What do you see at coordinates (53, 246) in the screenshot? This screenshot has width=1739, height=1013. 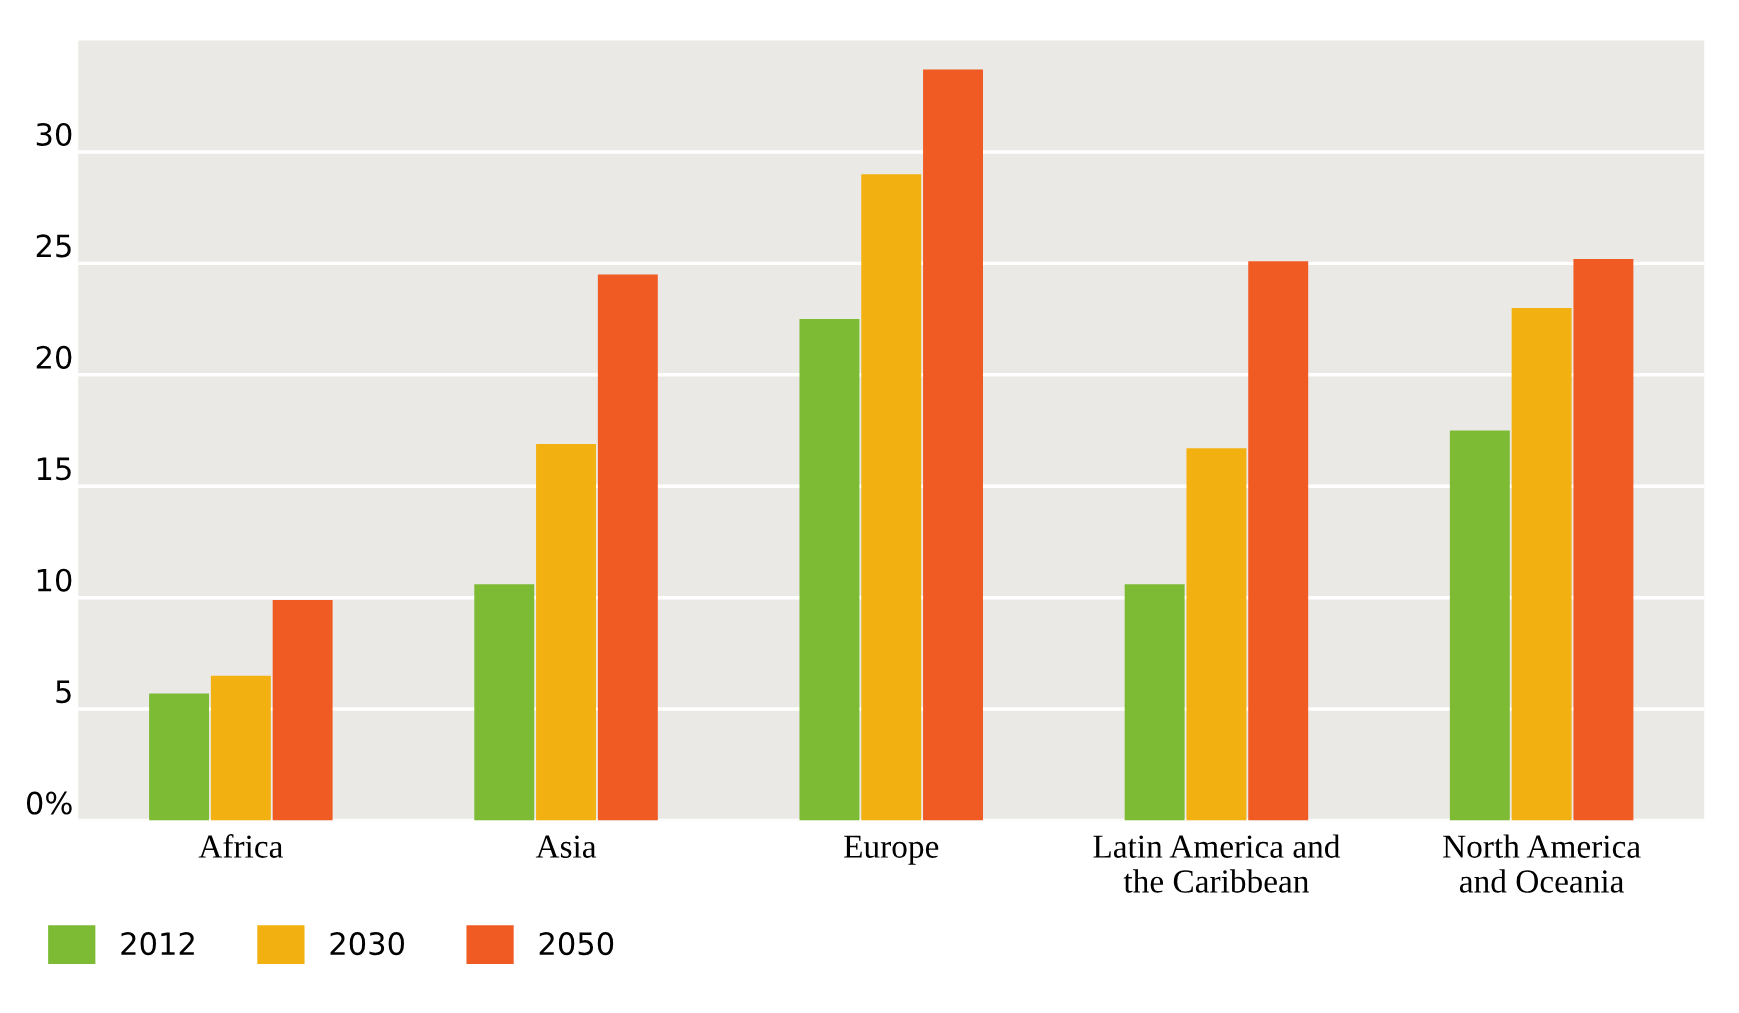 I see `y-tick-label: 25` at bounding box center [53, 246].